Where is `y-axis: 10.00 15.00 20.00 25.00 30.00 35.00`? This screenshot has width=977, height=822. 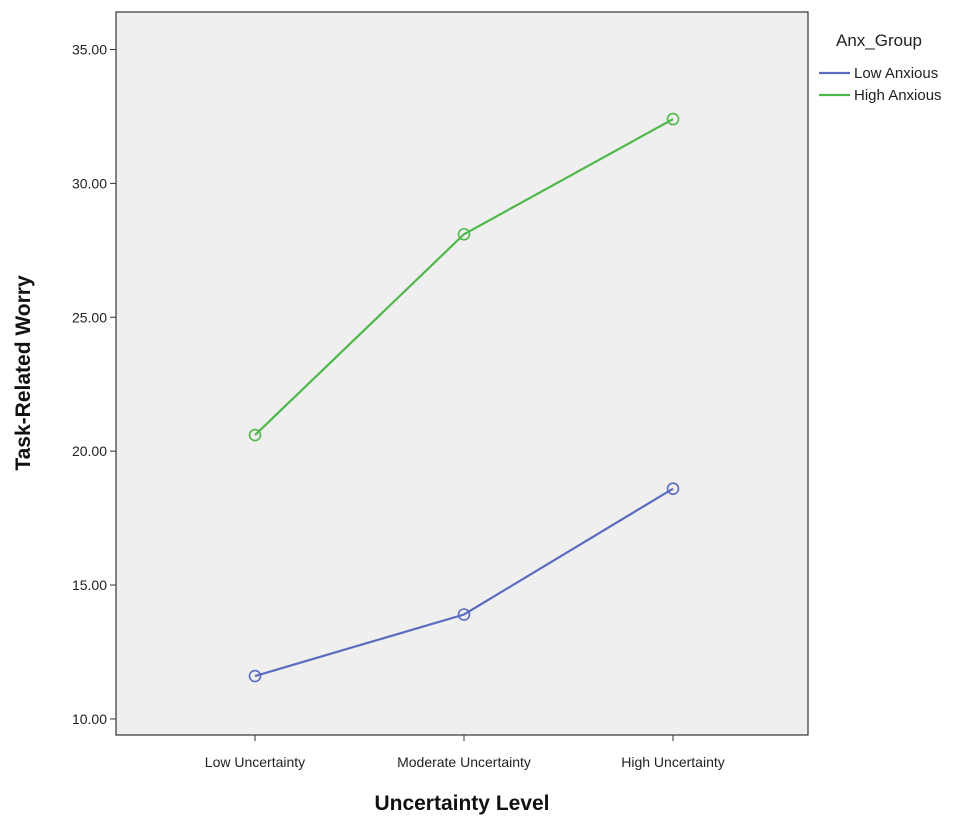 y-axis: 10.00 15.00 20.00 25.00 30.00 35.00 is located at coordinates (94, 384).